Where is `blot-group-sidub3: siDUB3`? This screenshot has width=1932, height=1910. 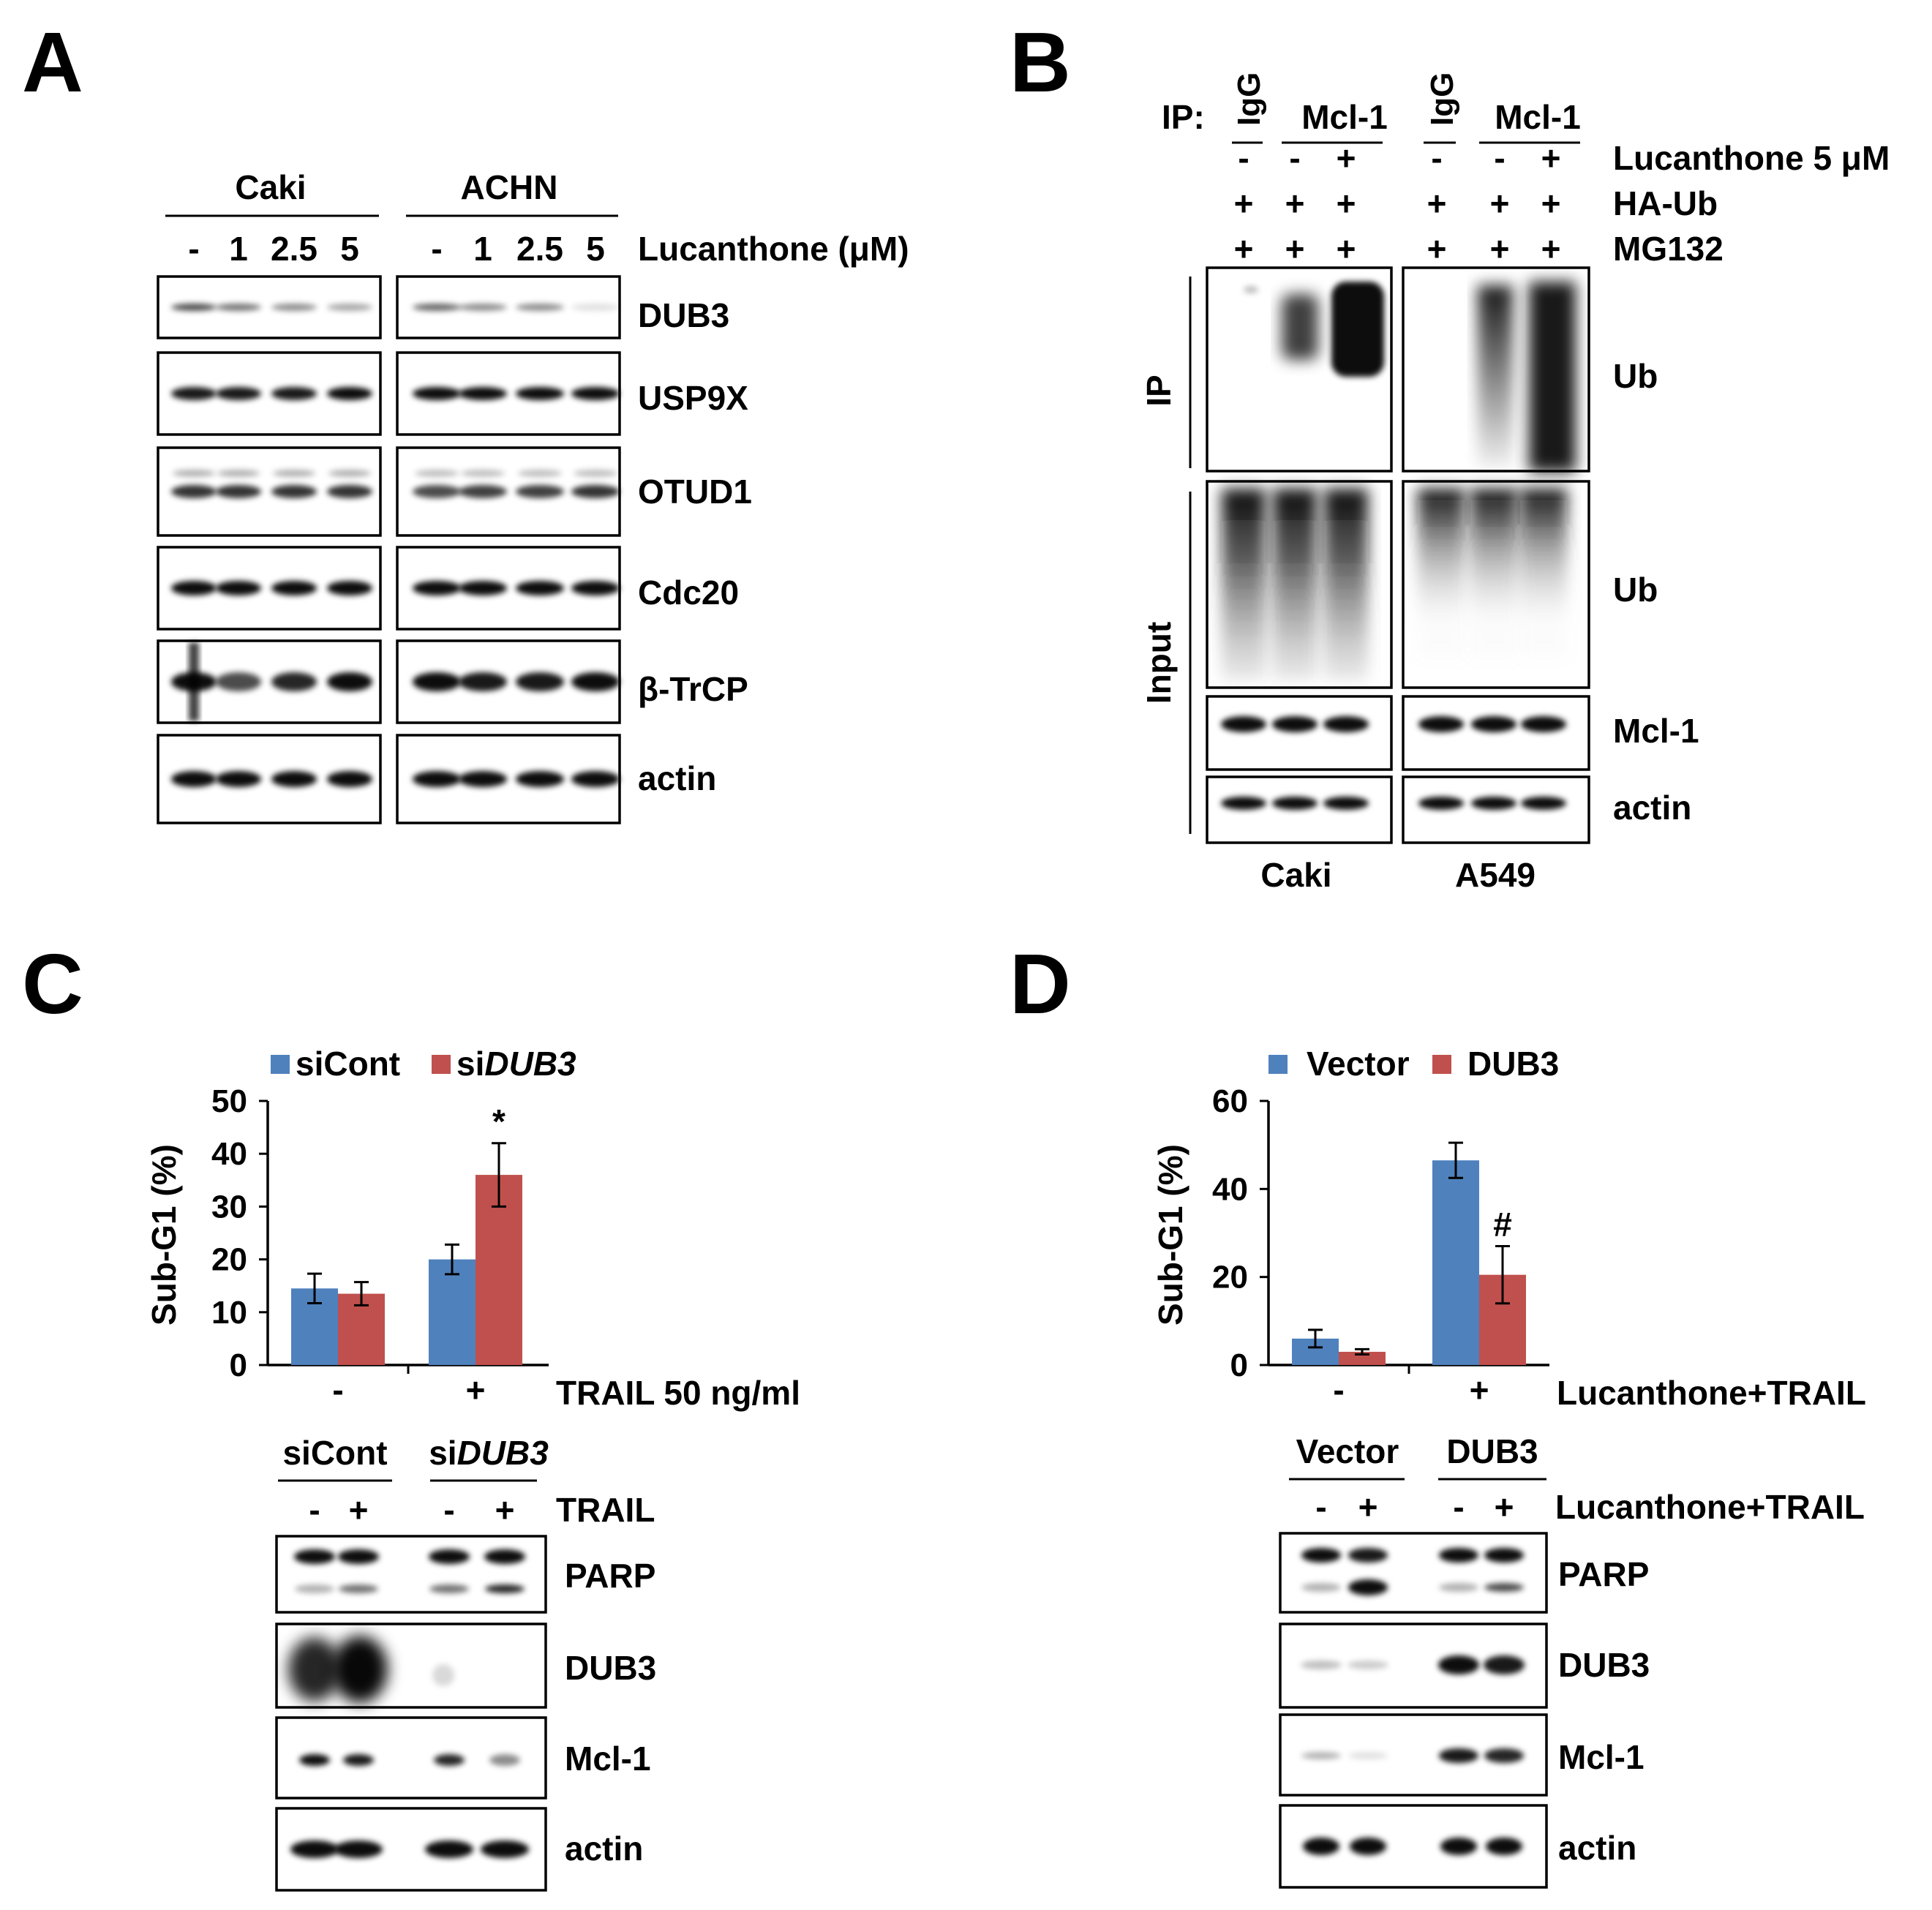 blot-group-sidub3: siDUB3 is located at coordinates (489, 1453).